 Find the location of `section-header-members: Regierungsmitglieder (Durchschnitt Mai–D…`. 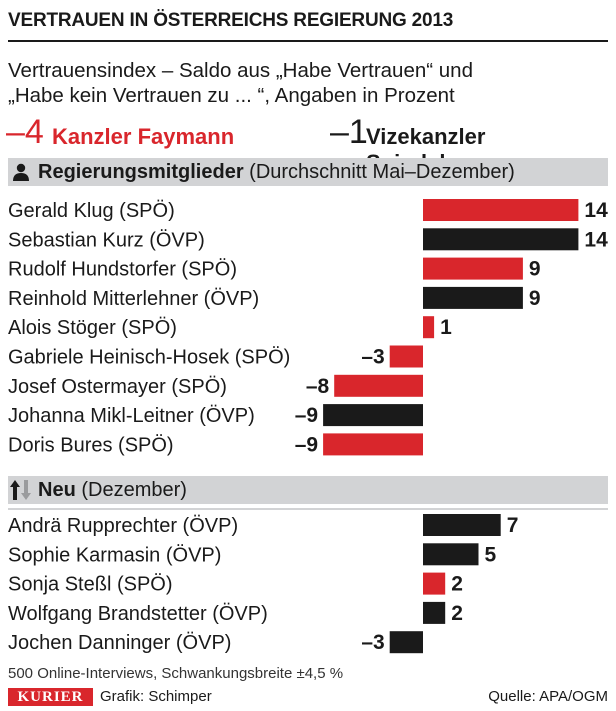

section-header-members: Regierungsmitglieder (Durchschnitt Mai–D… is located at coordinates (276, 172).